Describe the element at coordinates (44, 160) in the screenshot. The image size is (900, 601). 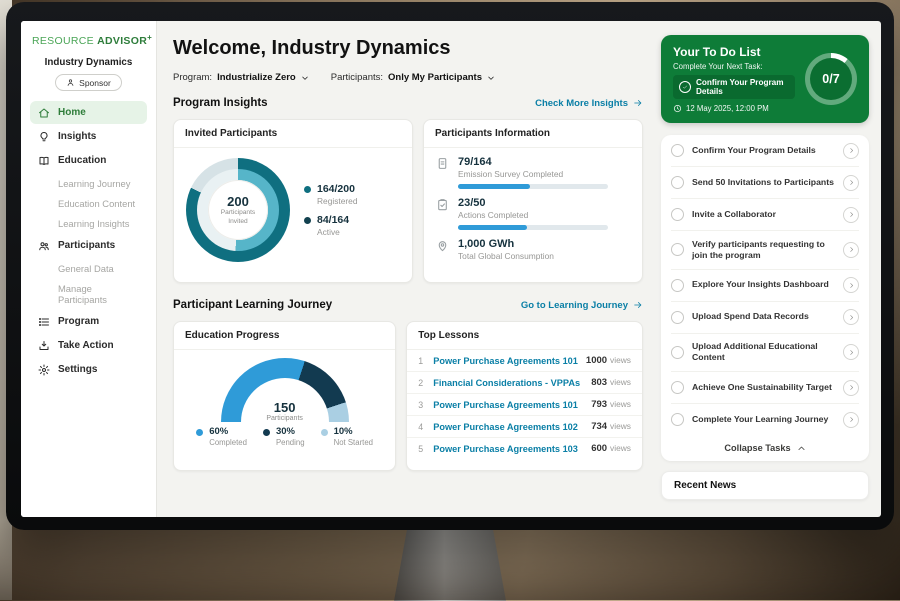
I see `book-icon` at that location.